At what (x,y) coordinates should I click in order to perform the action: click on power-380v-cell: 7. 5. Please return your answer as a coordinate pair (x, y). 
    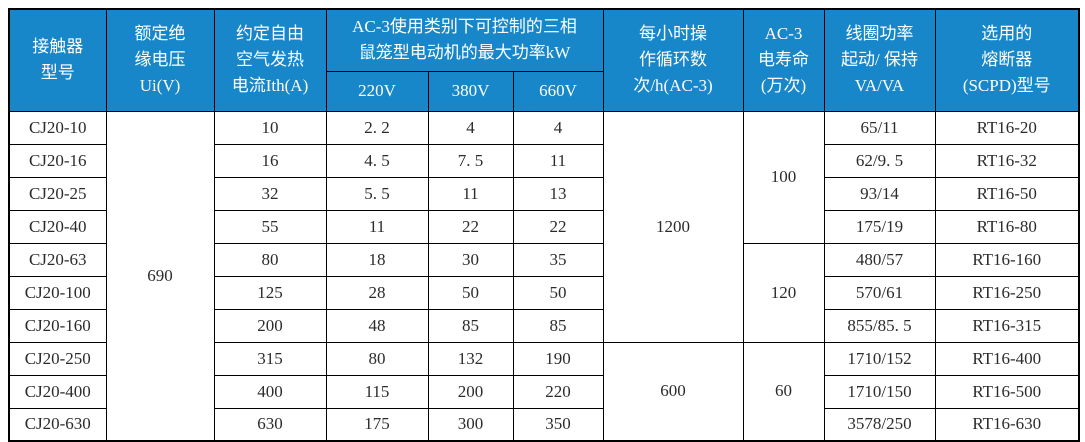
    Looking at the image, I should click on (470, 160).